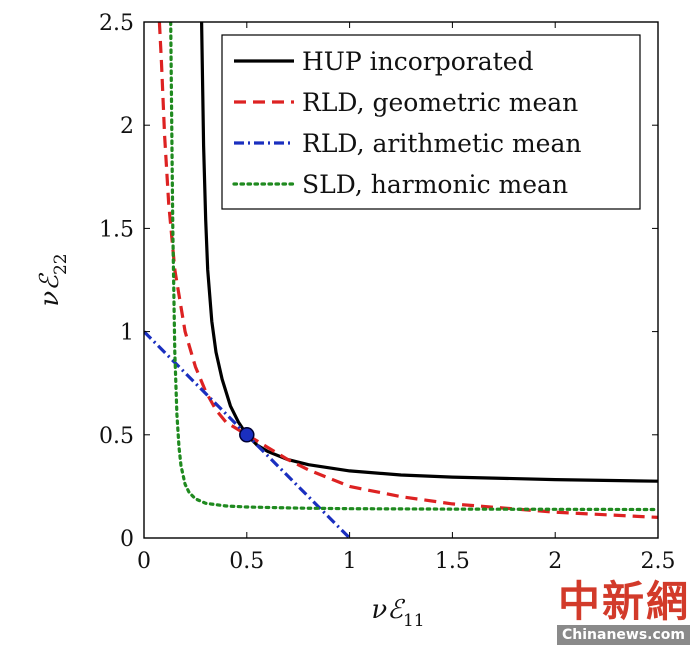 This screenshot has width=700, height=645. Describe the element at coordinates (116, 23) in the screenshot. I see `y-tick-label: 2.5` at that location.